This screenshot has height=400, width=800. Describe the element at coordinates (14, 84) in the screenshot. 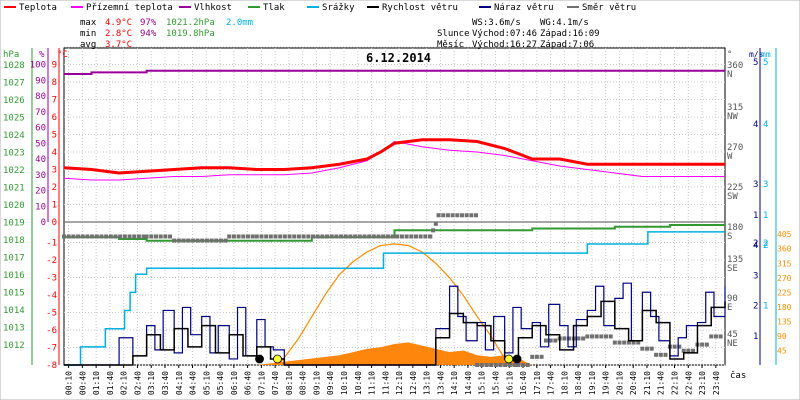

I see `hpa-tick: 1027` at that location.